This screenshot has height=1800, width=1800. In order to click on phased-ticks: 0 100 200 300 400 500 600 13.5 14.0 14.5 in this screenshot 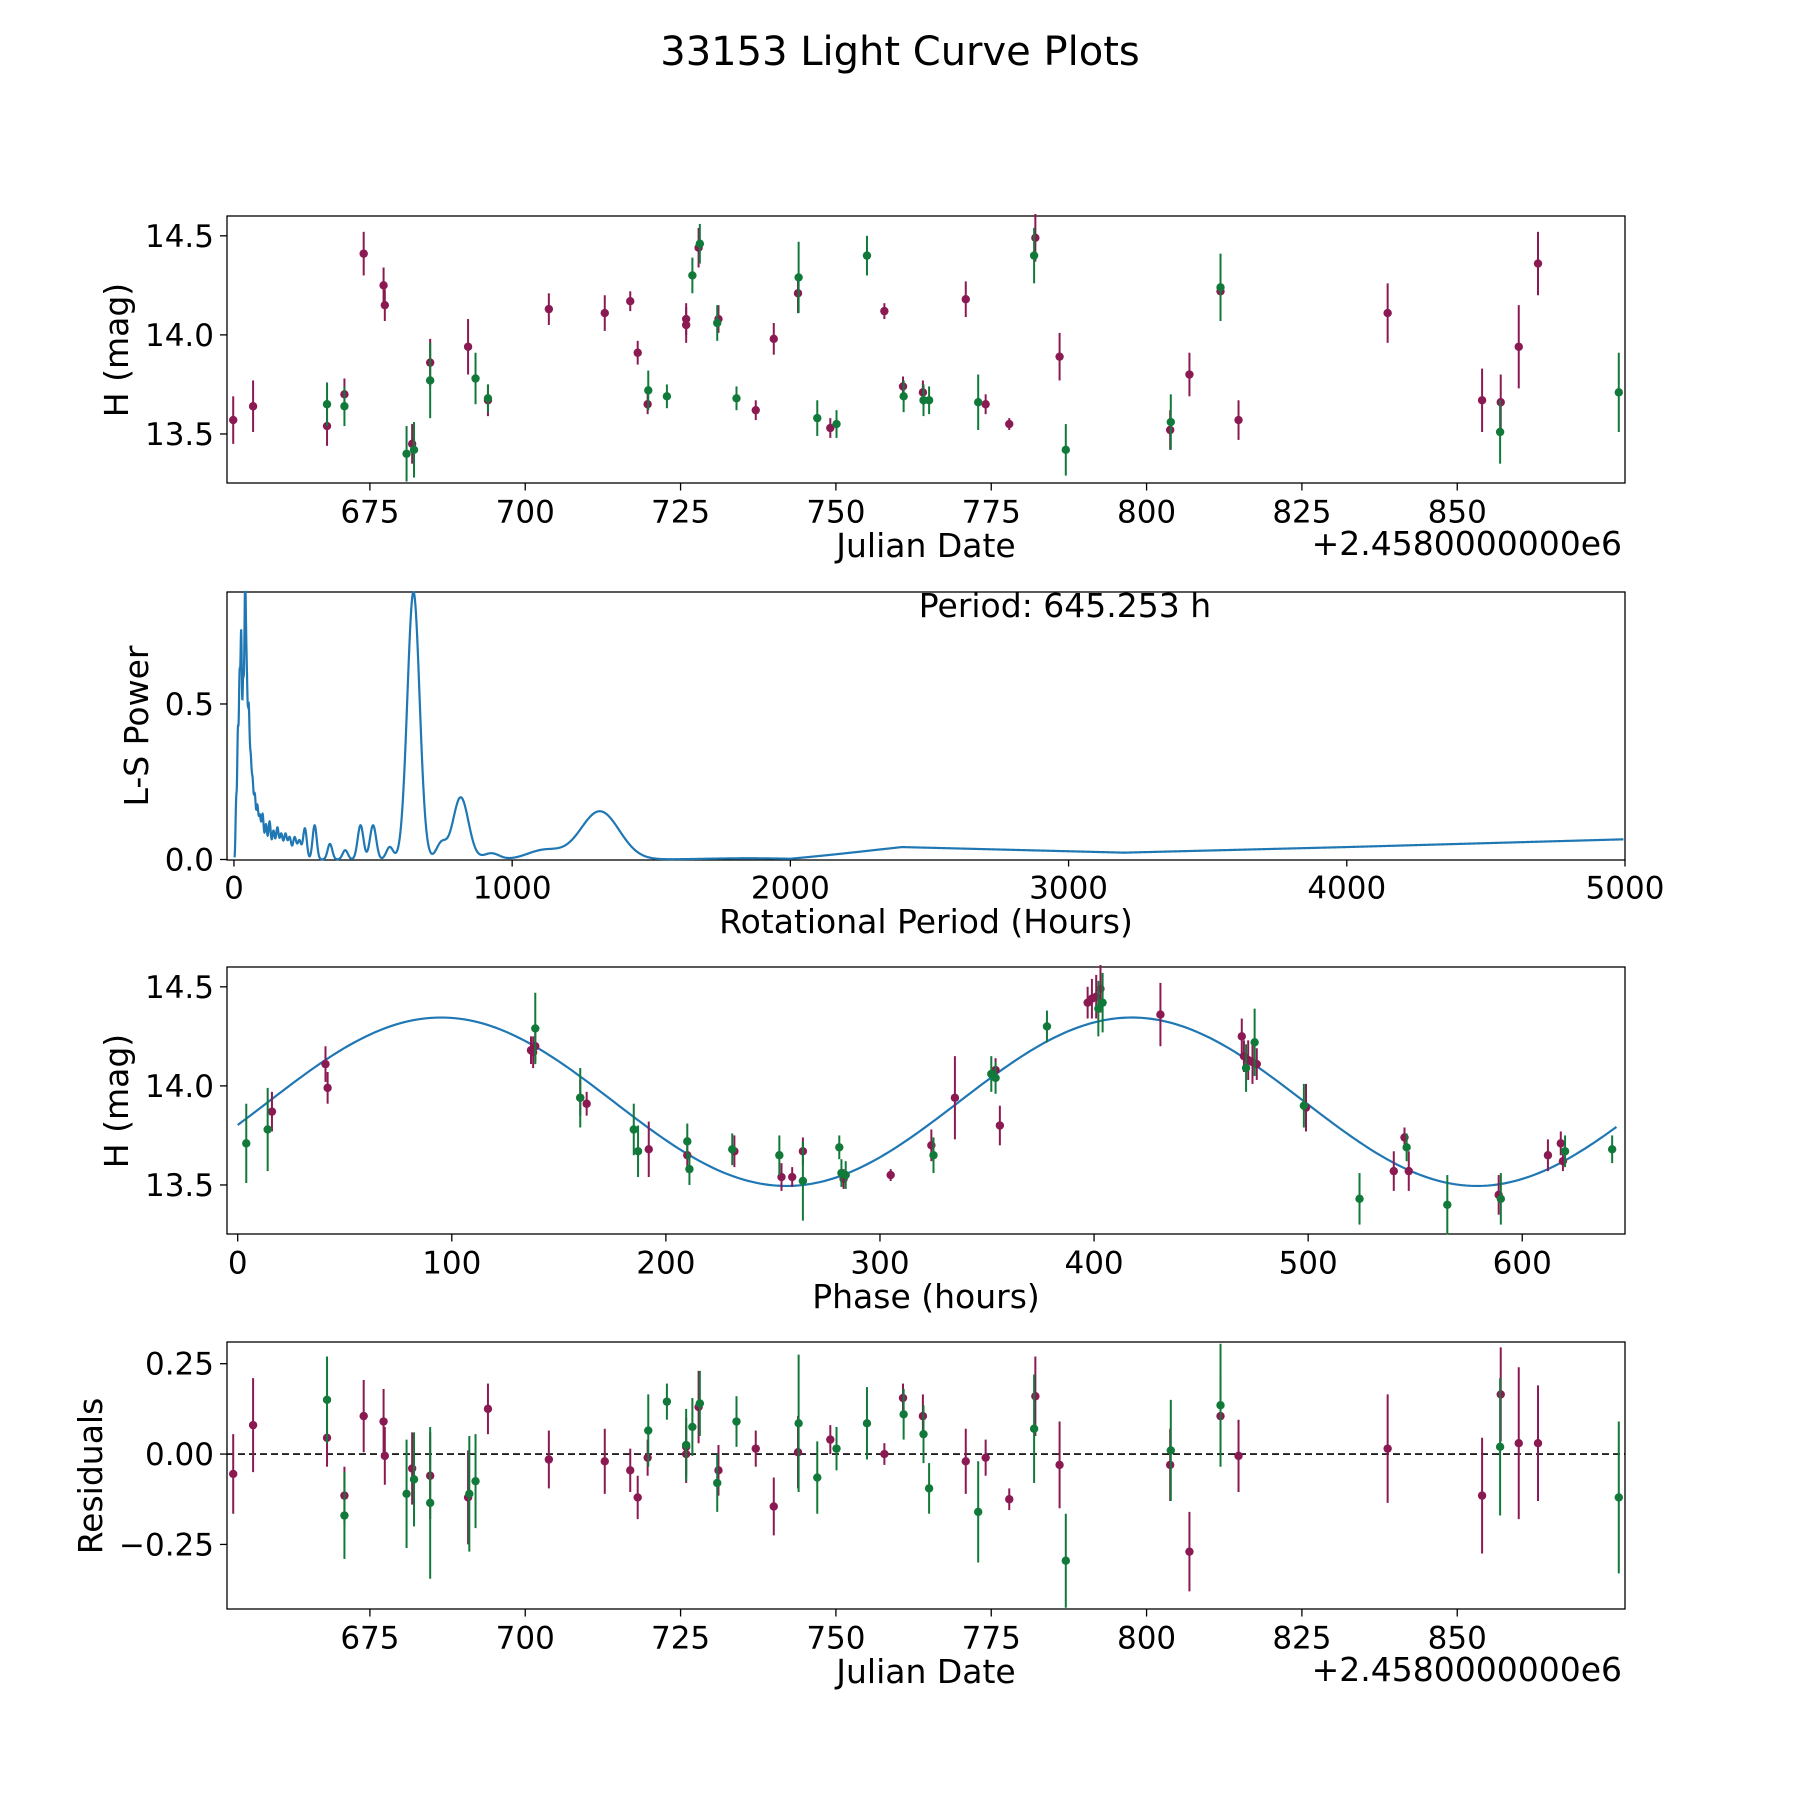, I will do `click(848, 1126)`.